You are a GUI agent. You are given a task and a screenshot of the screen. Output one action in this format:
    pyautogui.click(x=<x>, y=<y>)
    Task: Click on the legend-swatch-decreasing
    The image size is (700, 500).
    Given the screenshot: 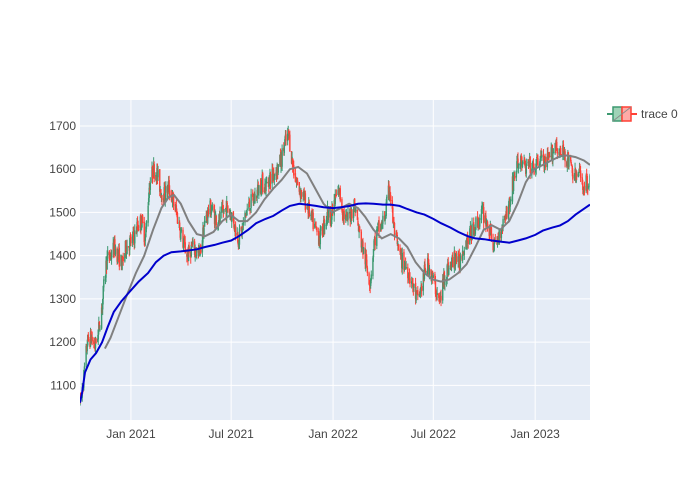 What is the action you would take?
    pyautogui.click(x=626, y=114)
    